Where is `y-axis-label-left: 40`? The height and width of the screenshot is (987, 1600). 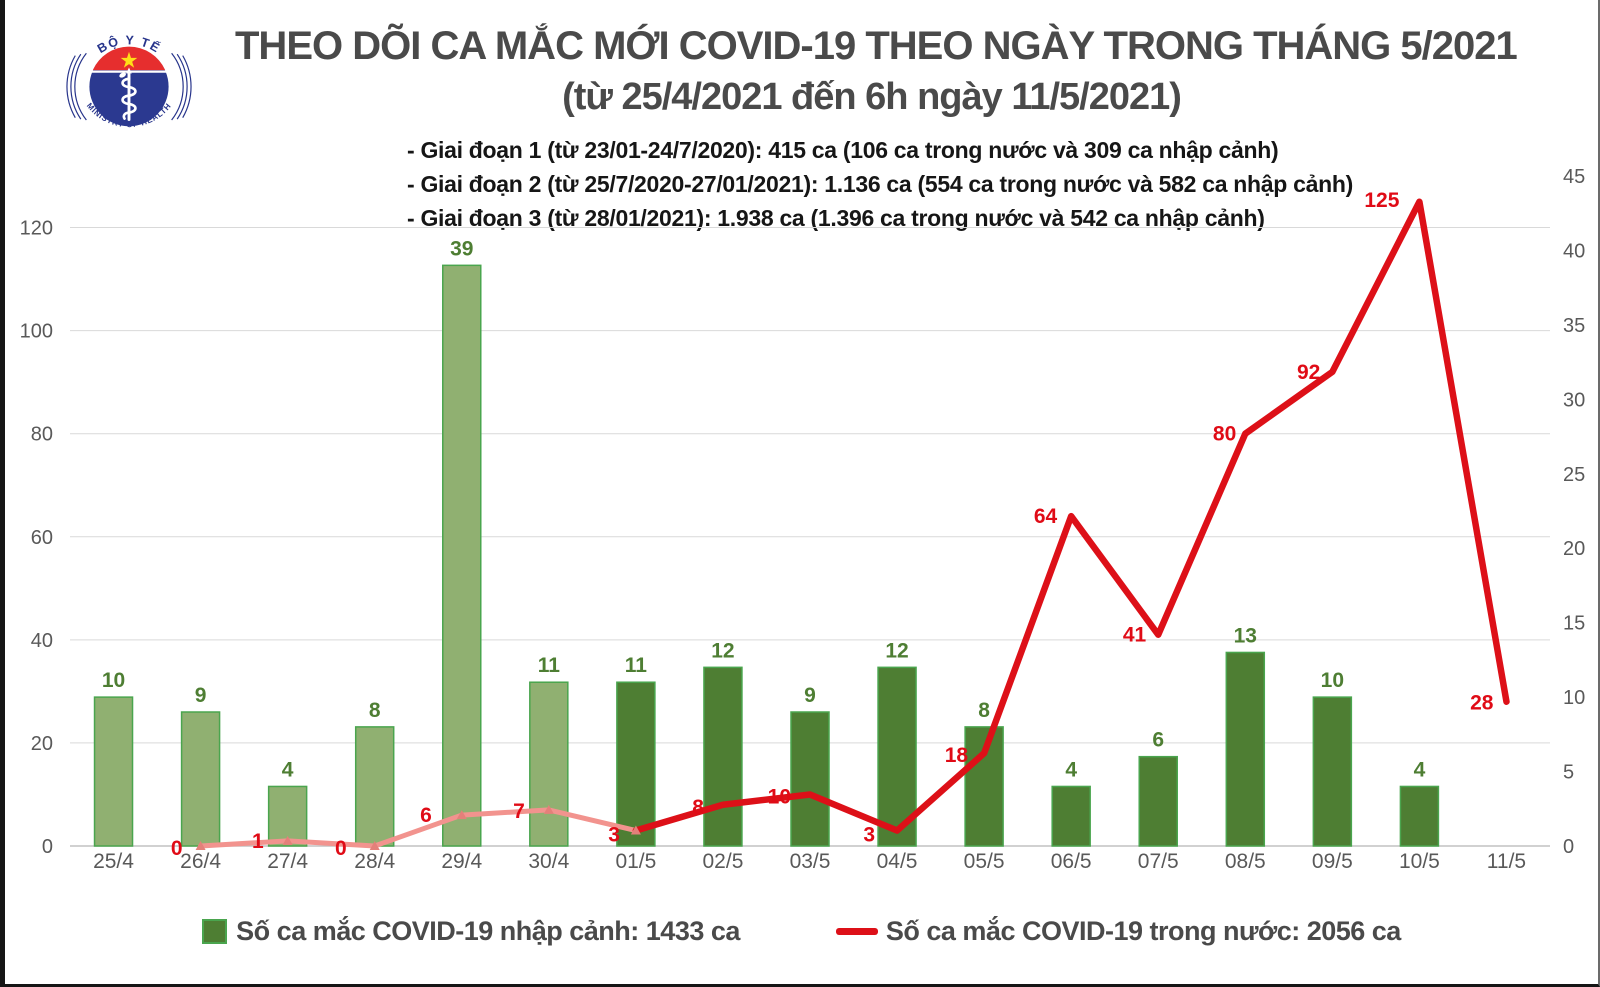
y-axis-label-left: 40 is located at coordinates (42, 641).